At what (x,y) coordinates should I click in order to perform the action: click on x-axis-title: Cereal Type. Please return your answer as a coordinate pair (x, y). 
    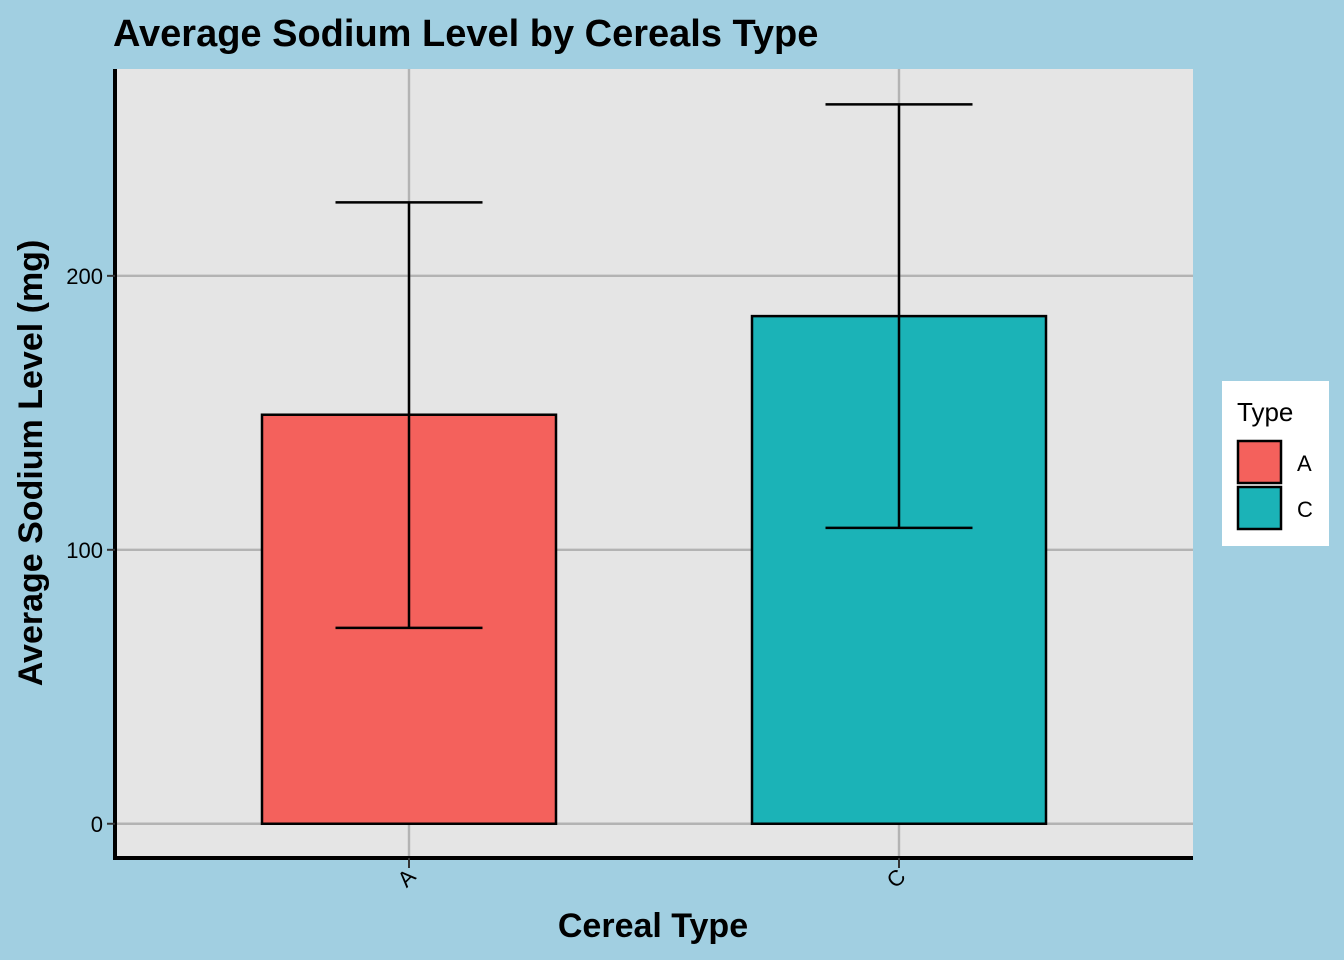
    Looking at the image, I should click on (653, 926).